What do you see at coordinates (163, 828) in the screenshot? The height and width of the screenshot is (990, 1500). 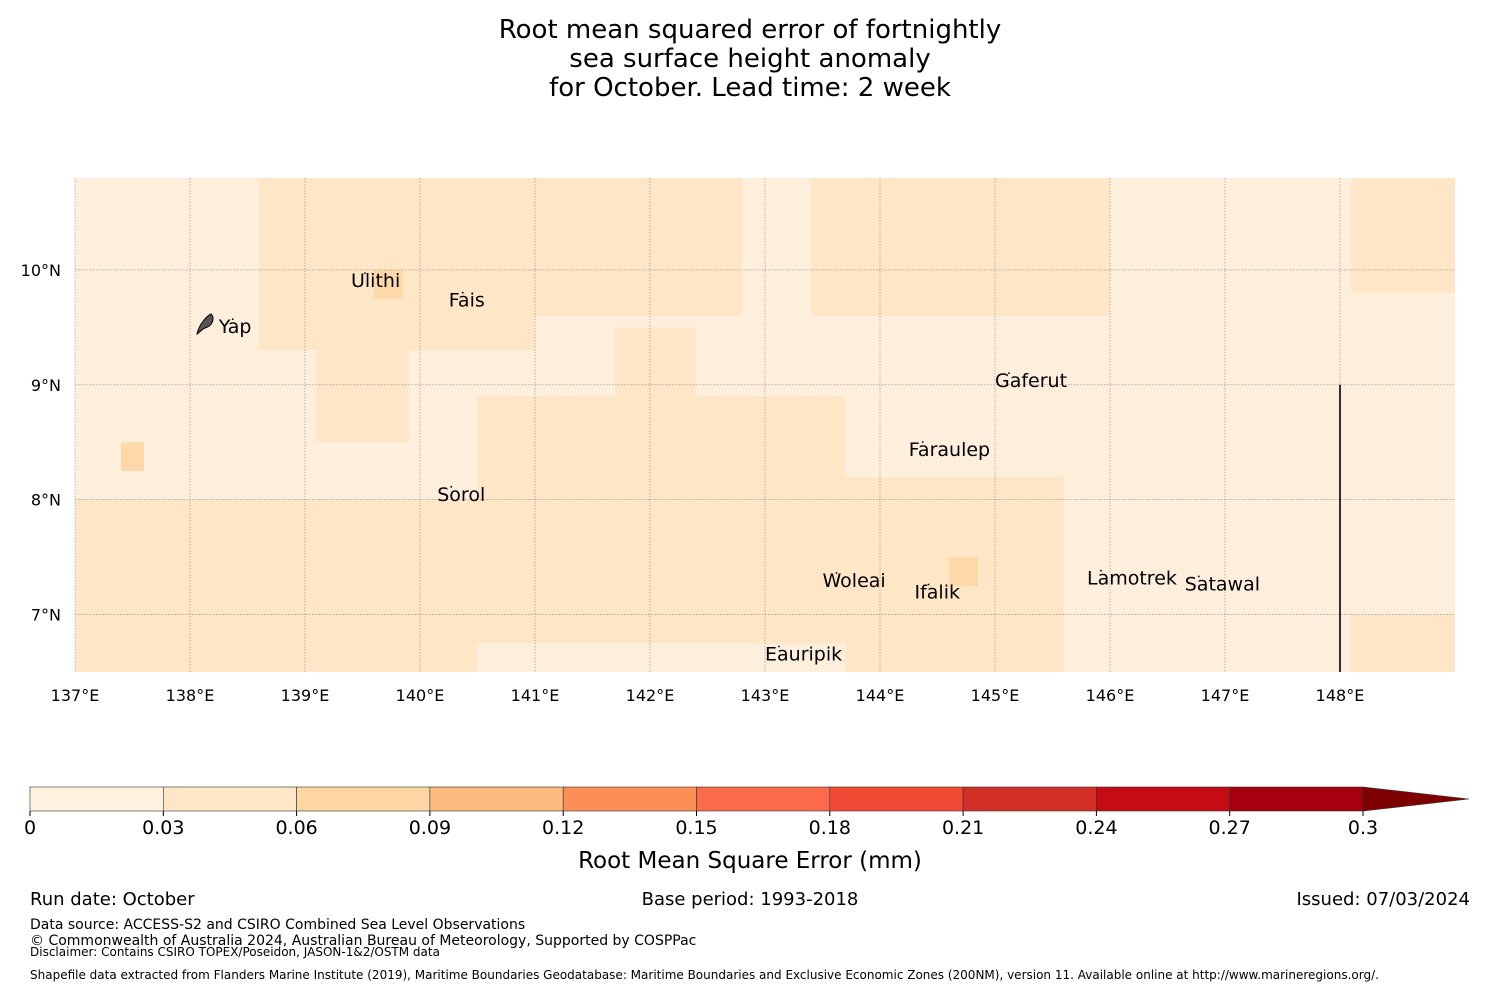 I see `colorbar-tick-label: 0.03` at bounding box center [163, 828].